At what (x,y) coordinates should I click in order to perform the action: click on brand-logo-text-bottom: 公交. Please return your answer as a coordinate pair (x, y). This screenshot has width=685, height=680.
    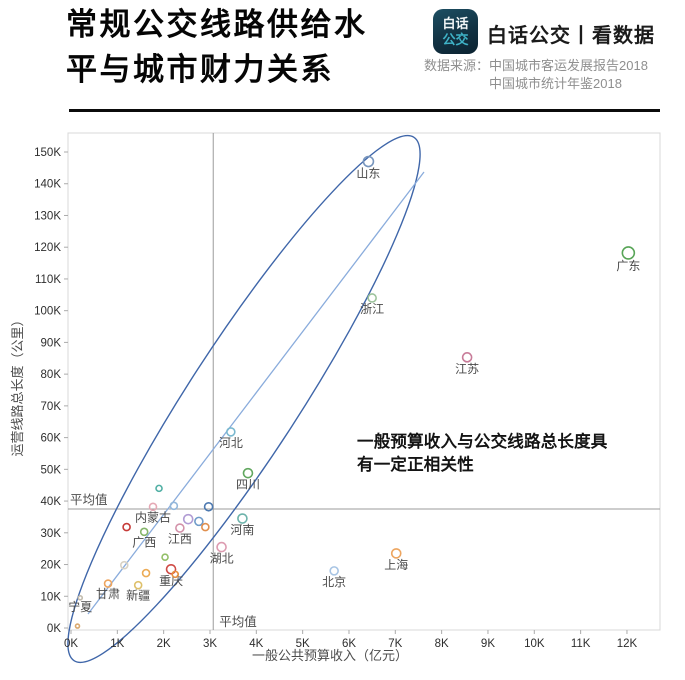
    Looking at the image, I should click on (455, 39).